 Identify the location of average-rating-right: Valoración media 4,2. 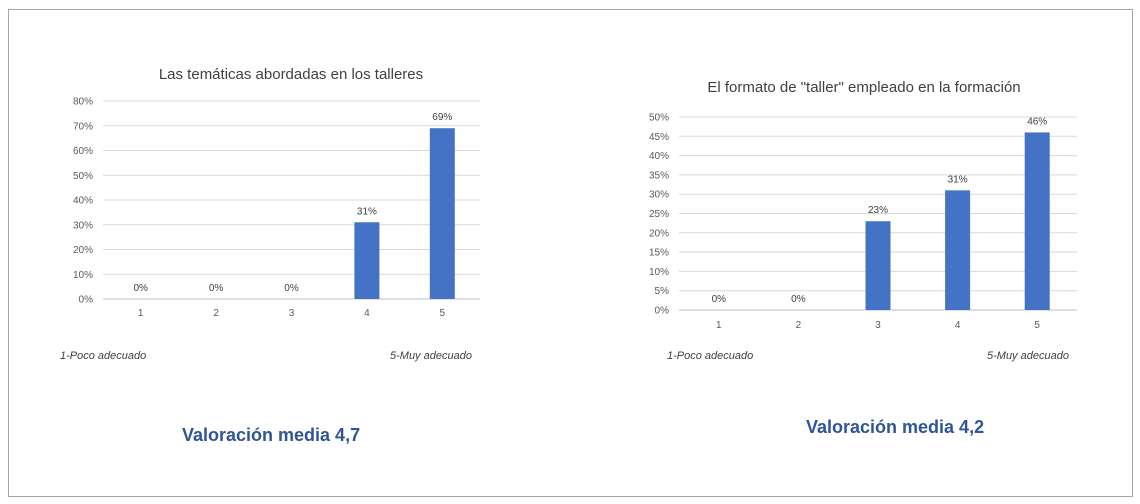
(895, 427).